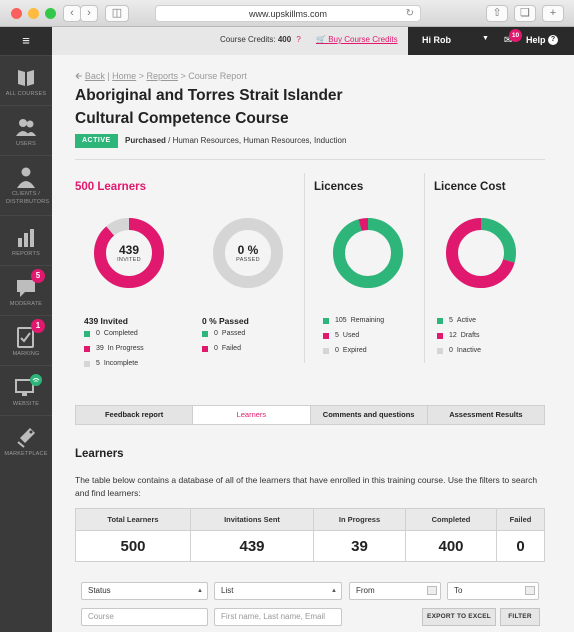  What do you see at coordinates (248, 250) in the screenshot?
I see `passed-number: 0 %` at bounding box center [248, 250].